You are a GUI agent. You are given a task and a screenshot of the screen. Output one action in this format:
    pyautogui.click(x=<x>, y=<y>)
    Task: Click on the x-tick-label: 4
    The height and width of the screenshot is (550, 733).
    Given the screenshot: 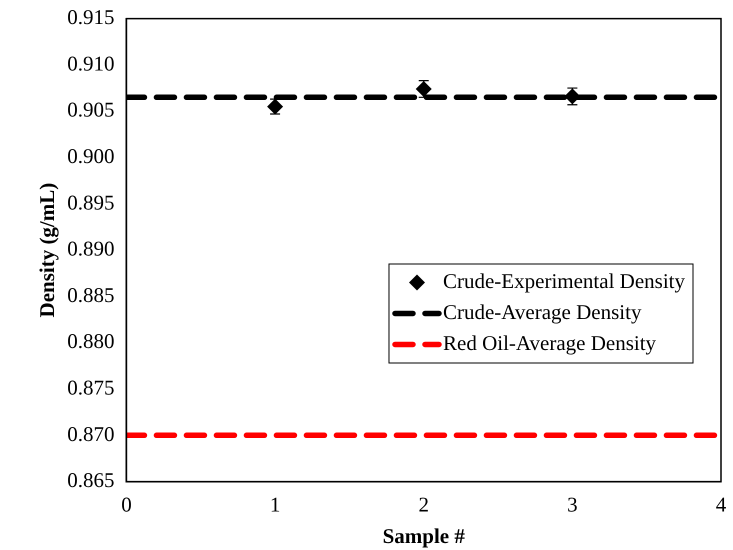 What is the action you would take?
    pyautogui.click(x=721, y=504)
    